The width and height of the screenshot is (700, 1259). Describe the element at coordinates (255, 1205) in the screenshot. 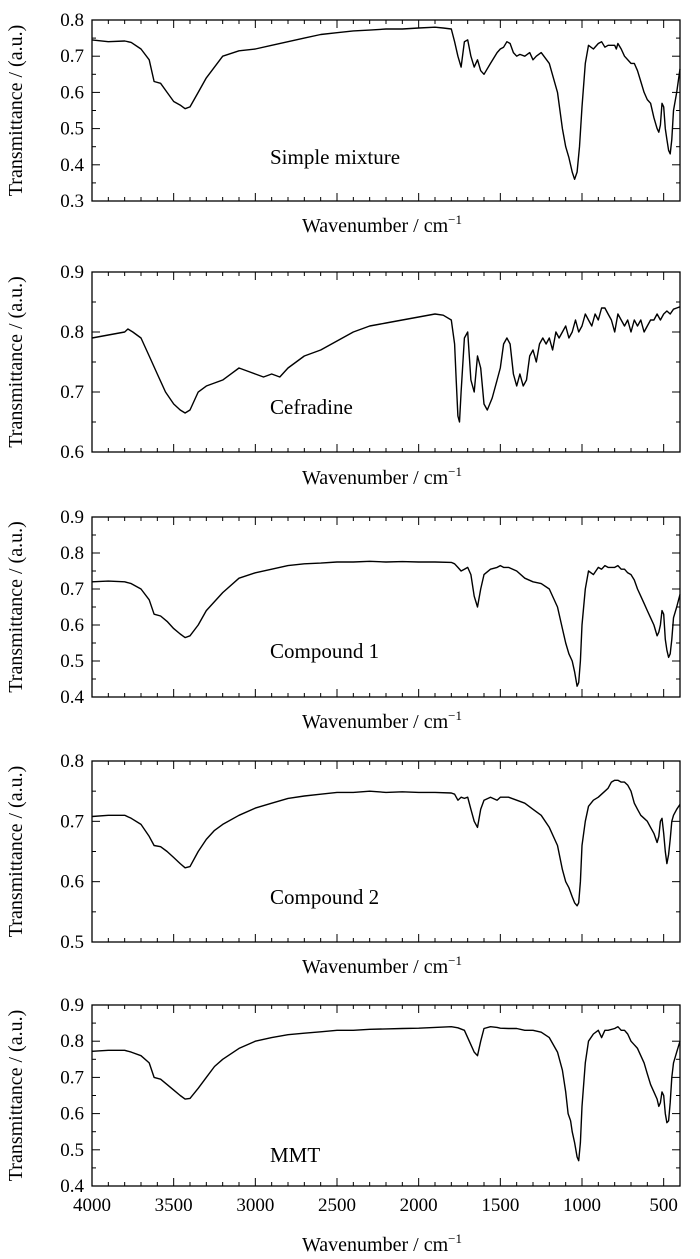

I see `x-tick-label: 3000` at that location.